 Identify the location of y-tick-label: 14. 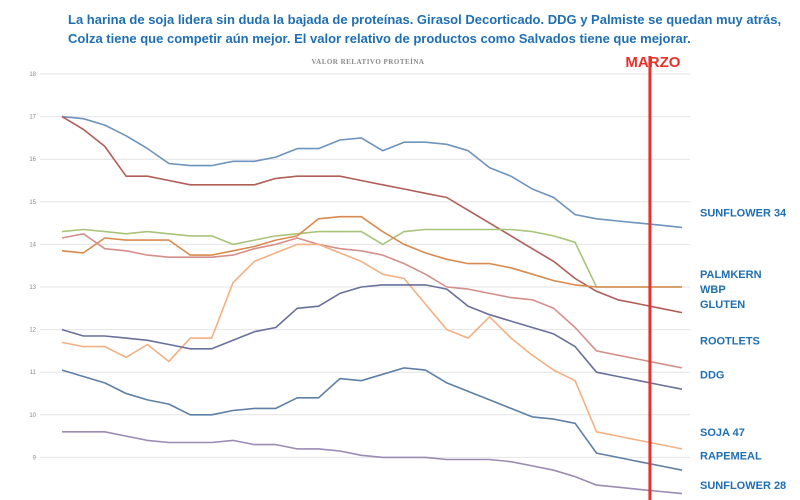
(32, 245).